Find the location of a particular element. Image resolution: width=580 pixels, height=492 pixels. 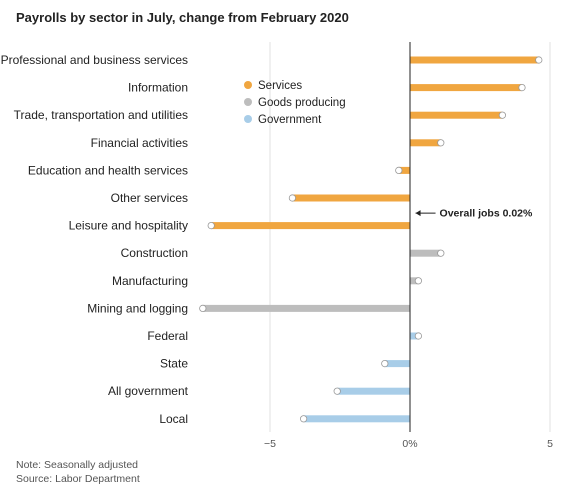

category-label: Information is located at coordinates (158, 88).